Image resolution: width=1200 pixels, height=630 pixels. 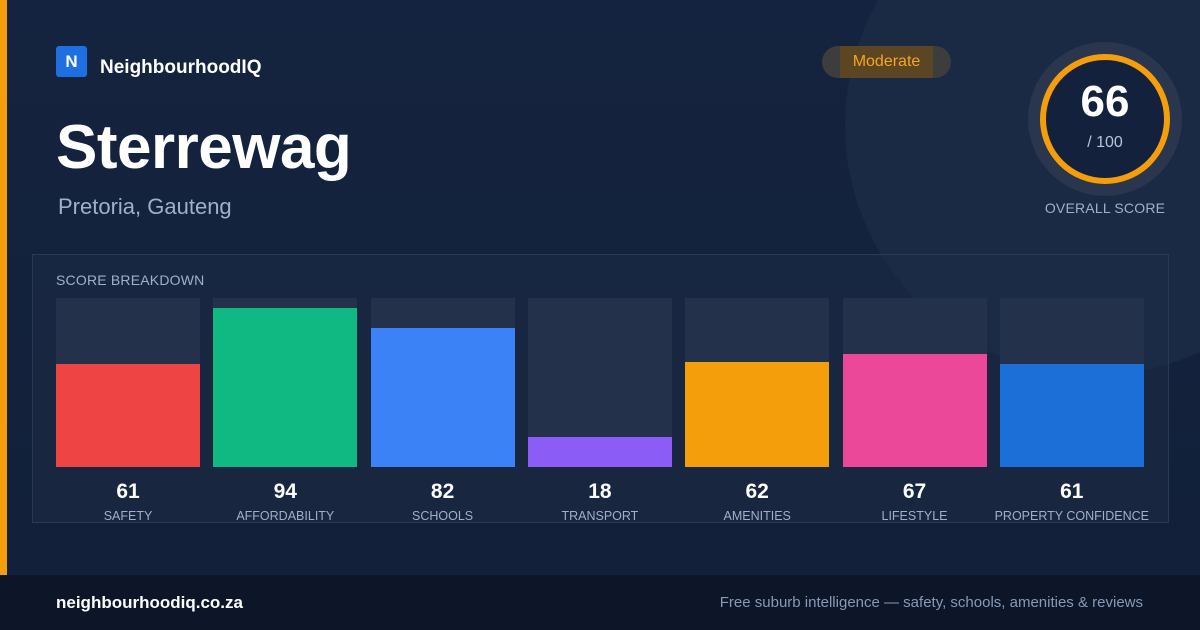 What do you see at coordinates (1105, 101) in the screenshot?
I see `overall-score-value: 66` at bounding box center [1105, 101].